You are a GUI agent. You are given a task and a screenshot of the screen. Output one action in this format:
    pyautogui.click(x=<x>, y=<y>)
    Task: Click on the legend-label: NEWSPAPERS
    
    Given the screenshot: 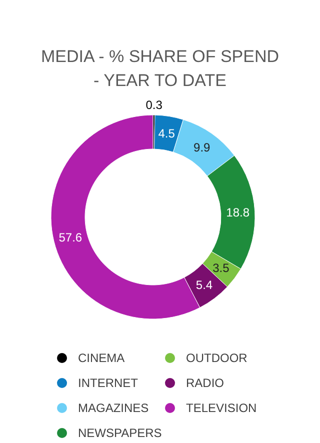 What is the action you would take?
    pyautogui.click(x=120, y=433)
    